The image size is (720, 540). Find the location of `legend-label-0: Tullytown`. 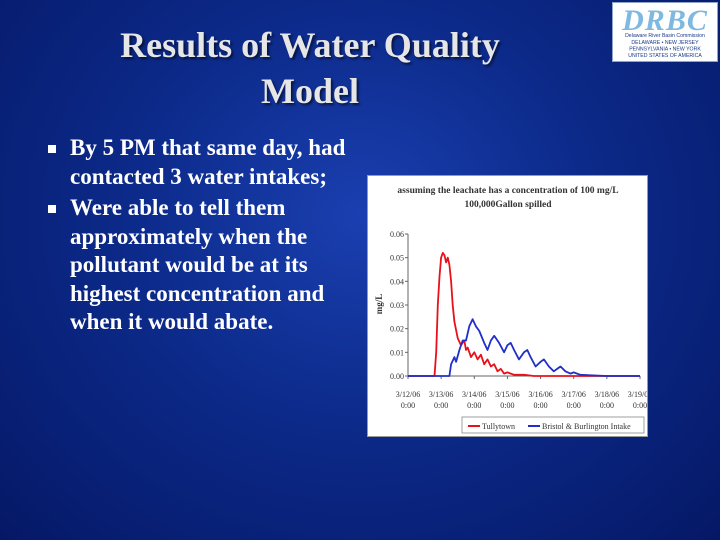

legend-label-0: Tullytown is located at coordinates (498, 426).